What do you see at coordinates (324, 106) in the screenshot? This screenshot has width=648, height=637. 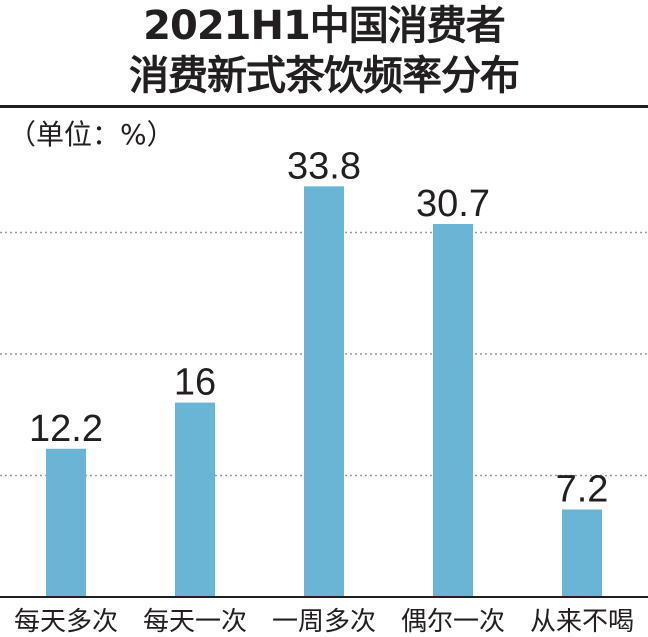 I see `title-divider` at bounding box center [324, 106].